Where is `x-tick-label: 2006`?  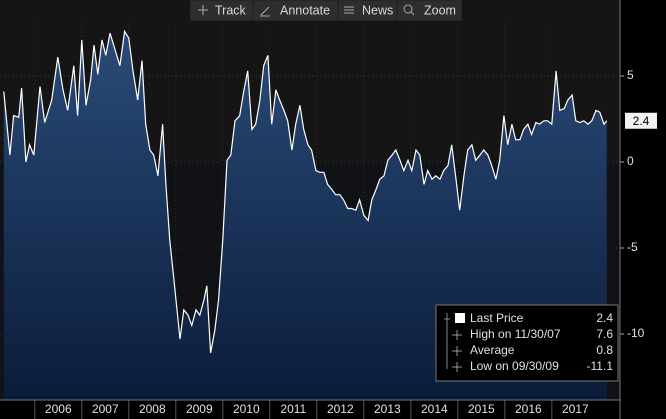
x-tick-label: 2006 is located at coordinates (58, 409).